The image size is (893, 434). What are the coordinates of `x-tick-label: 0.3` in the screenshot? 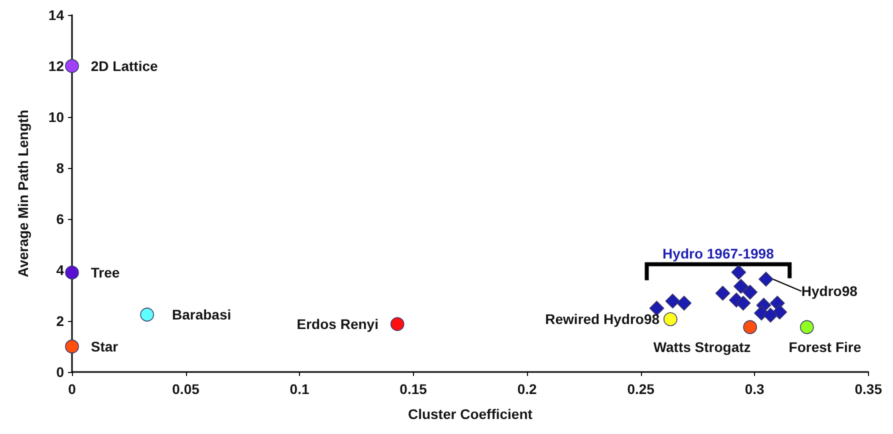 It's located at (754, 389).